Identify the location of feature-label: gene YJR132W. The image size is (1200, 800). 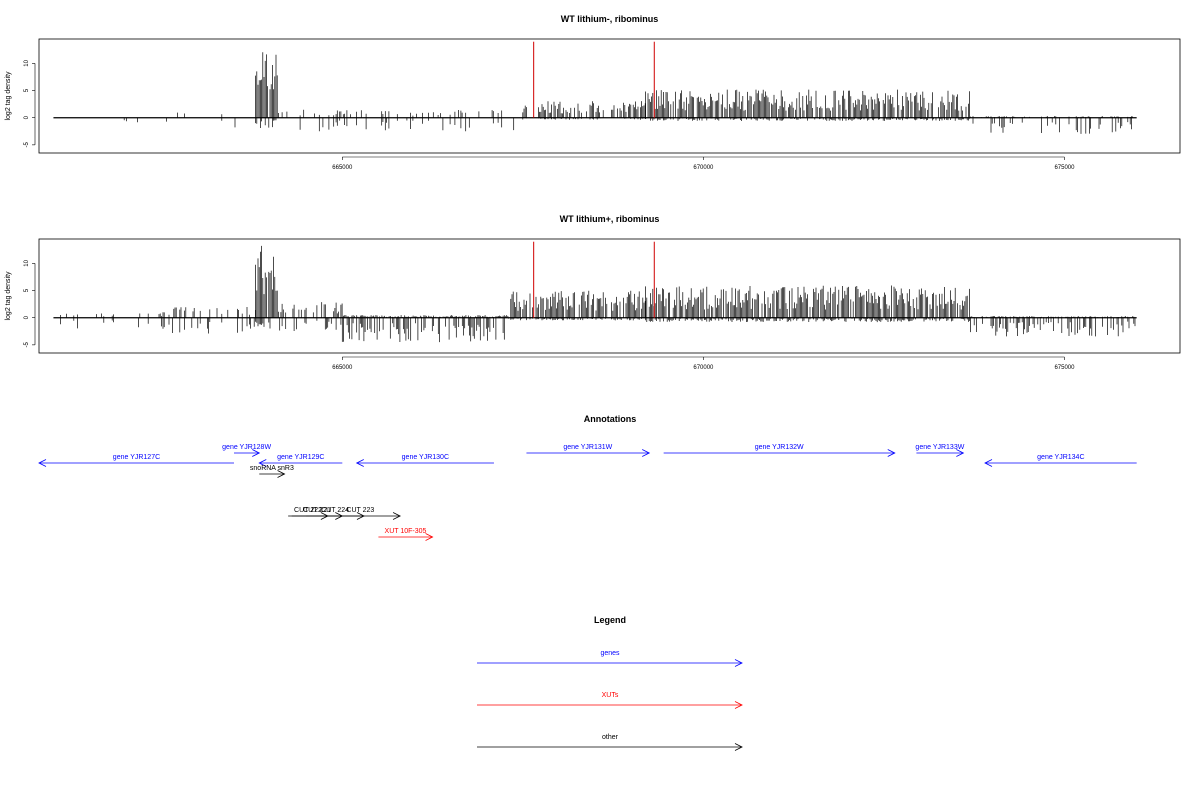
(779, 447).